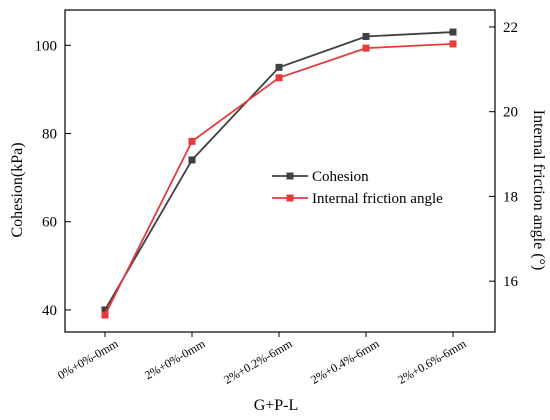  What do you see at coordinates (17, 189) in the screenshot?
I see `y-axis-title: Cohesion(kPa)` at bounding box center [17, 189].